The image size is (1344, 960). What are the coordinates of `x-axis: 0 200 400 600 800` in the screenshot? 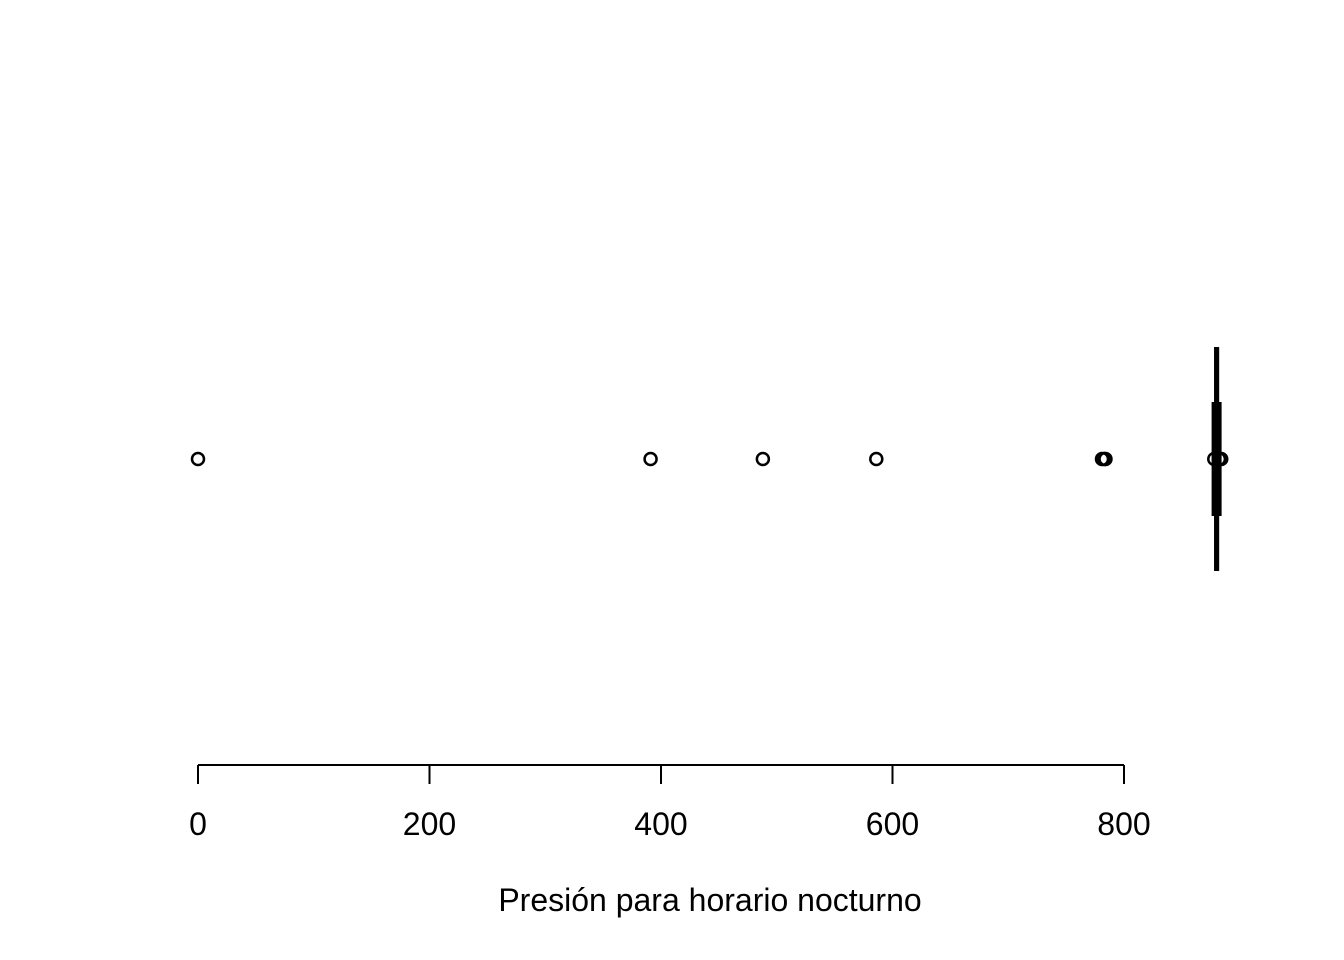 It's located at (670, 803).